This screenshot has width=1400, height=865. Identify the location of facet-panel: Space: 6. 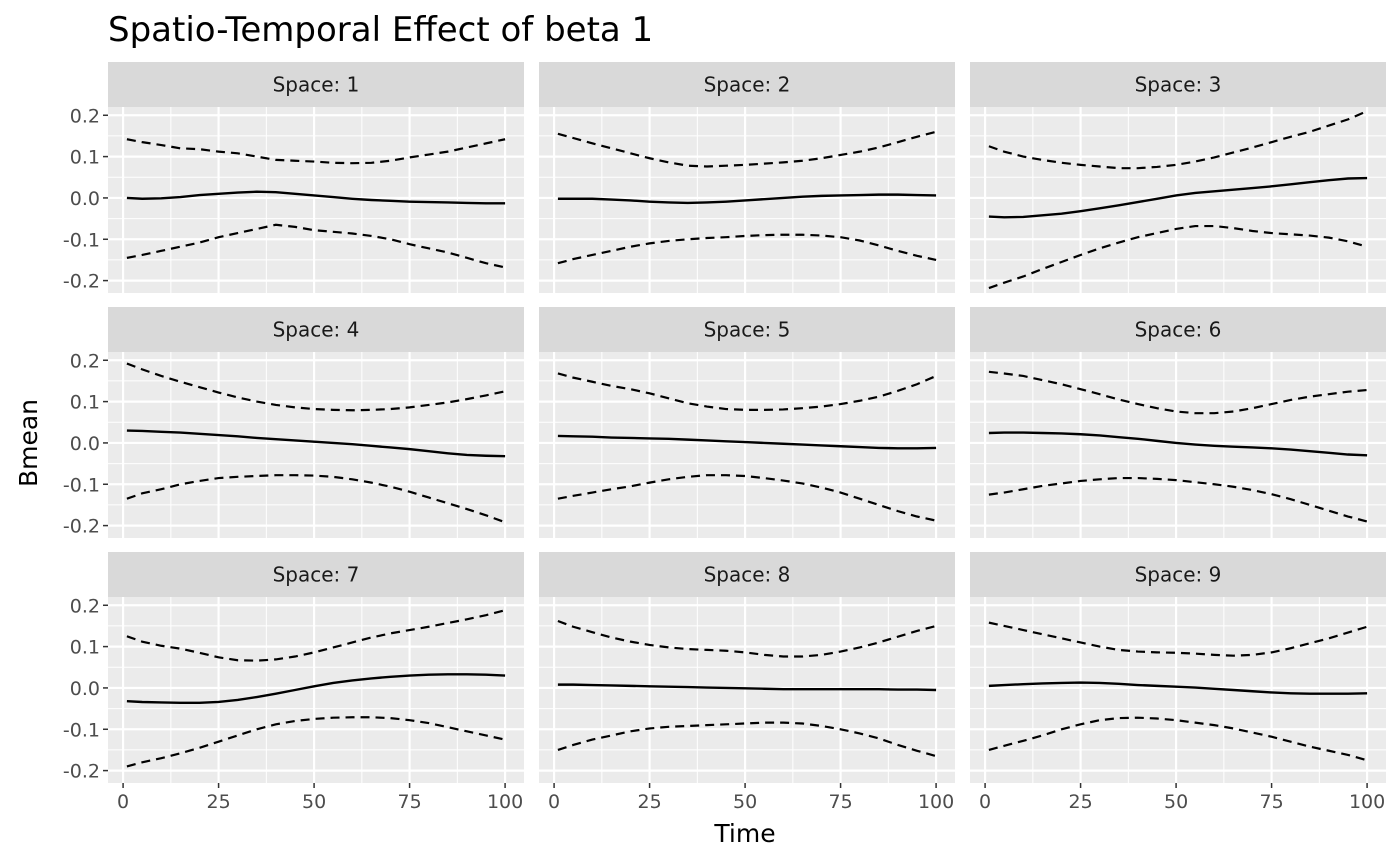
(1178, 422).